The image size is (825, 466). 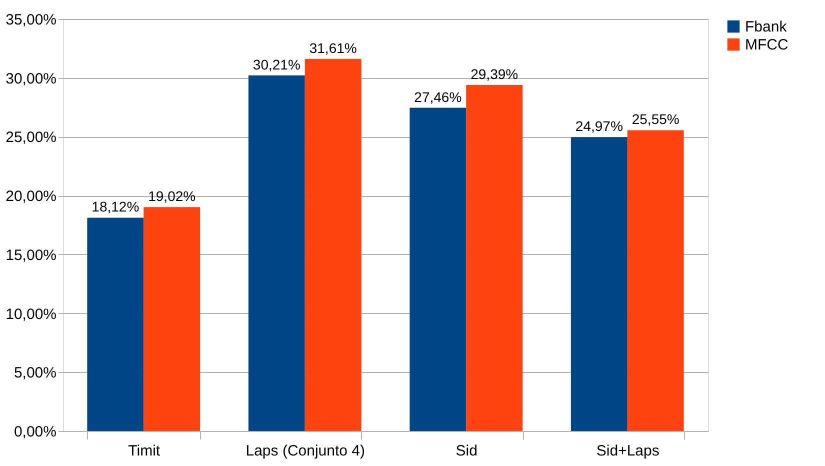 I want to click on data-label: 19,02%, so click(x=172, y=196).